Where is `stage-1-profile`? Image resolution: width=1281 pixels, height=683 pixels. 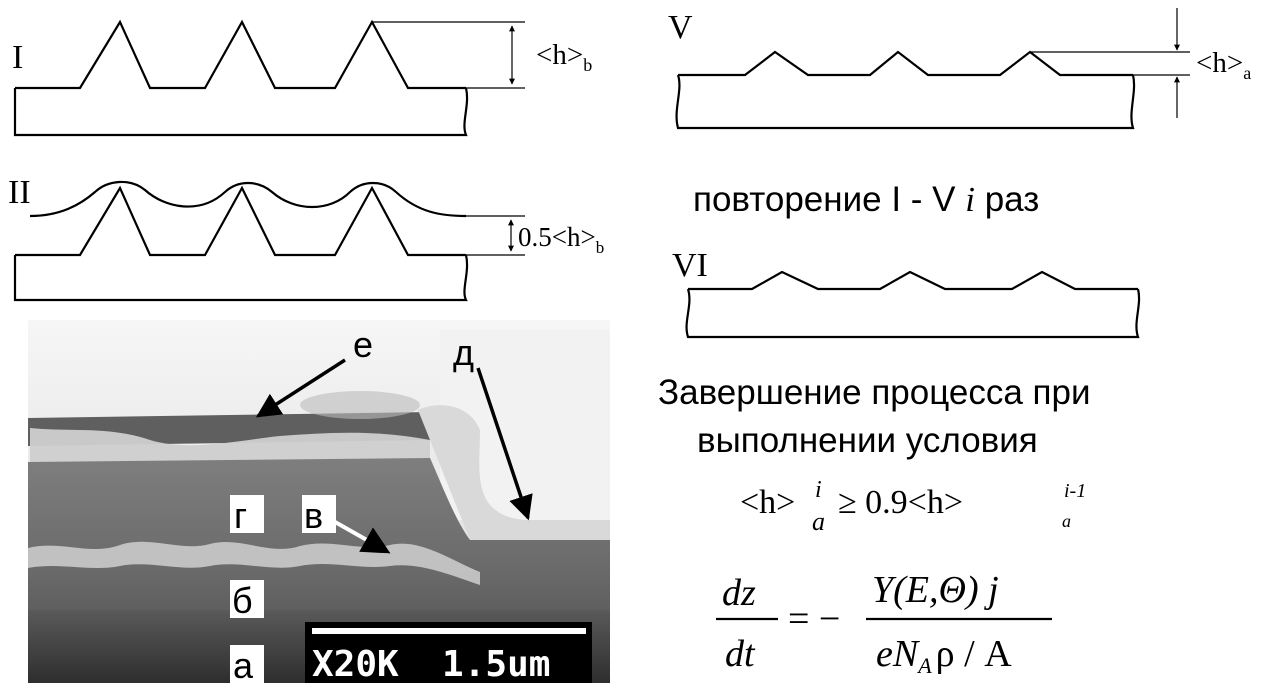 stage-1-profile is located at coordinates (240, 55).